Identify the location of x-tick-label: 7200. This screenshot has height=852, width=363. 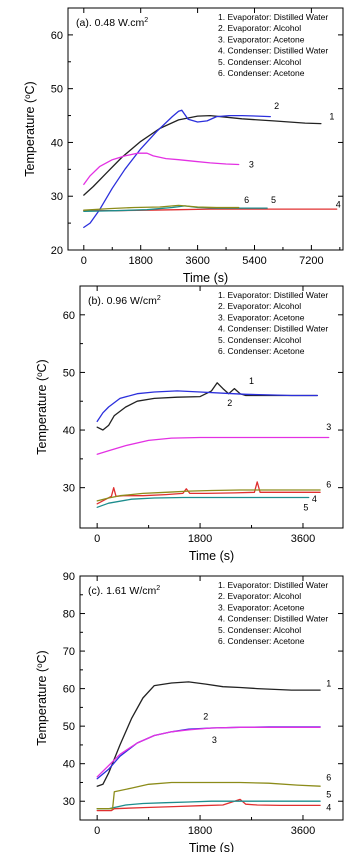
(311, 261).